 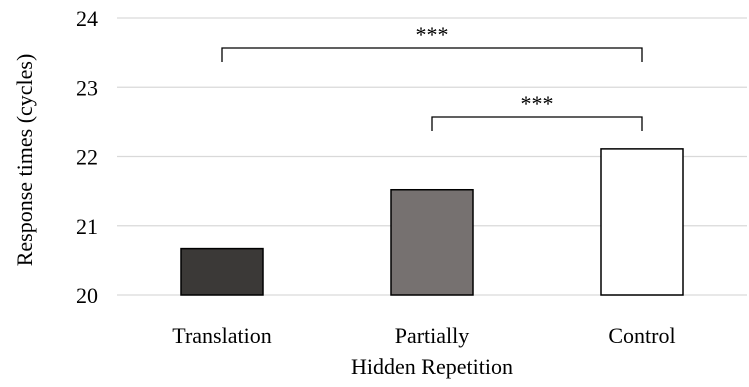 I want to click on y-axis-title: Response times (cycles), so click(x=24, y=160).